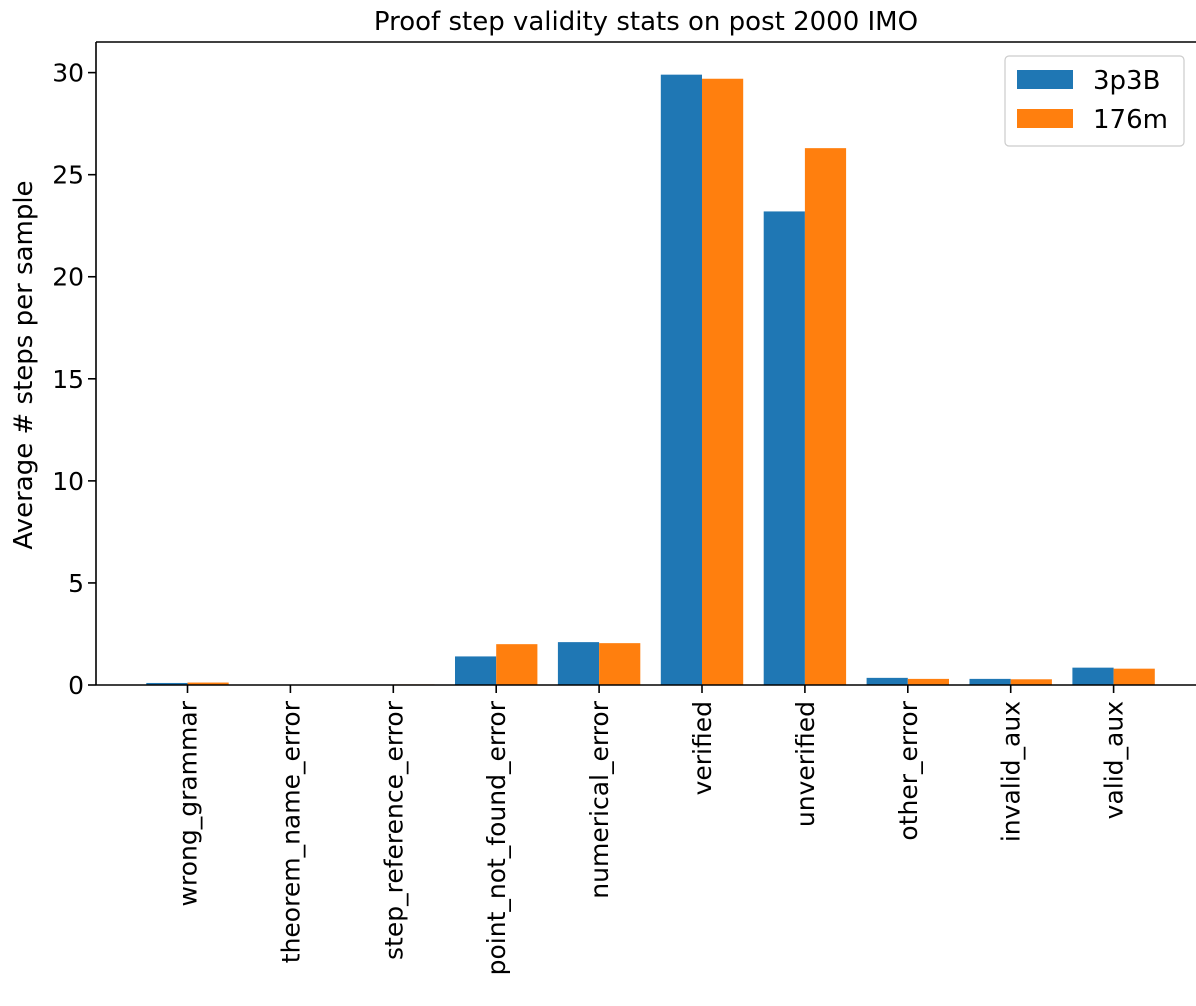 Image resolution: width=1196 pixels, height=1006 pixels. Describe the element at coordinates (805, 764) in the screenshot. I see `x-tick-label-unverified: unverified` at that location.